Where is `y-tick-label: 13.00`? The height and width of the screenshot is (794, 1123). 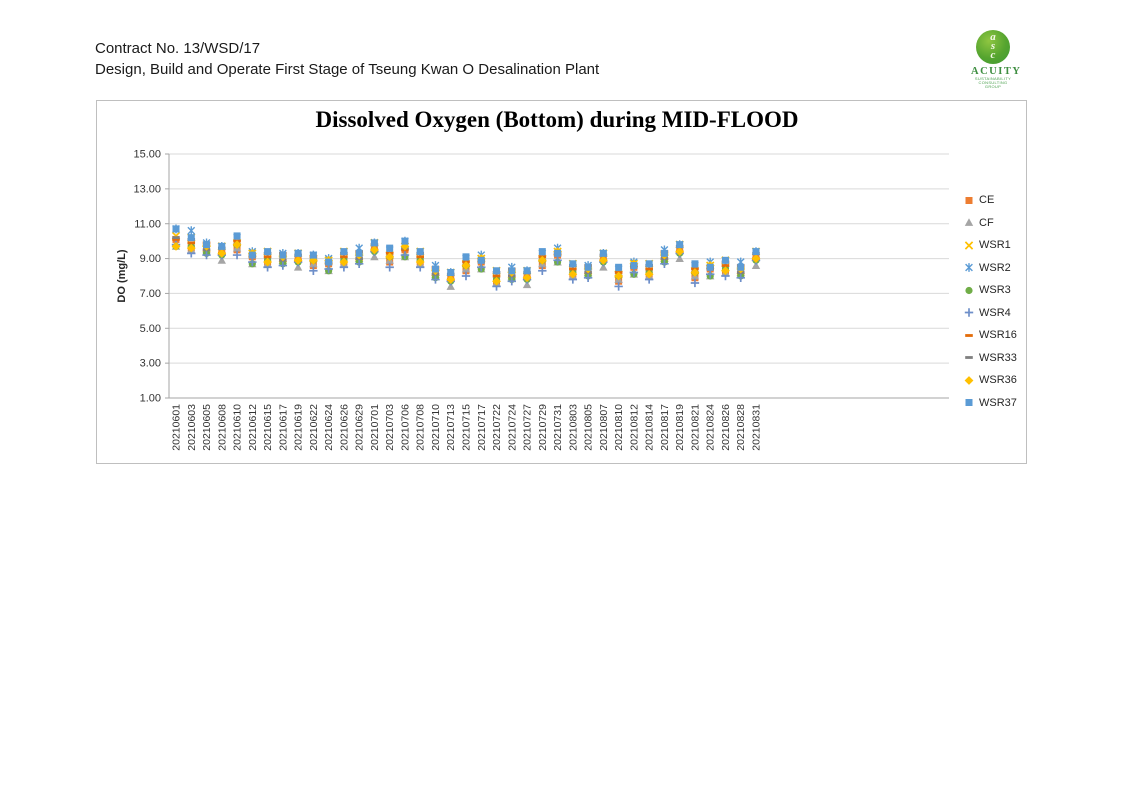
y-tick-label: 13.00 is located at coordinates (147, 189).